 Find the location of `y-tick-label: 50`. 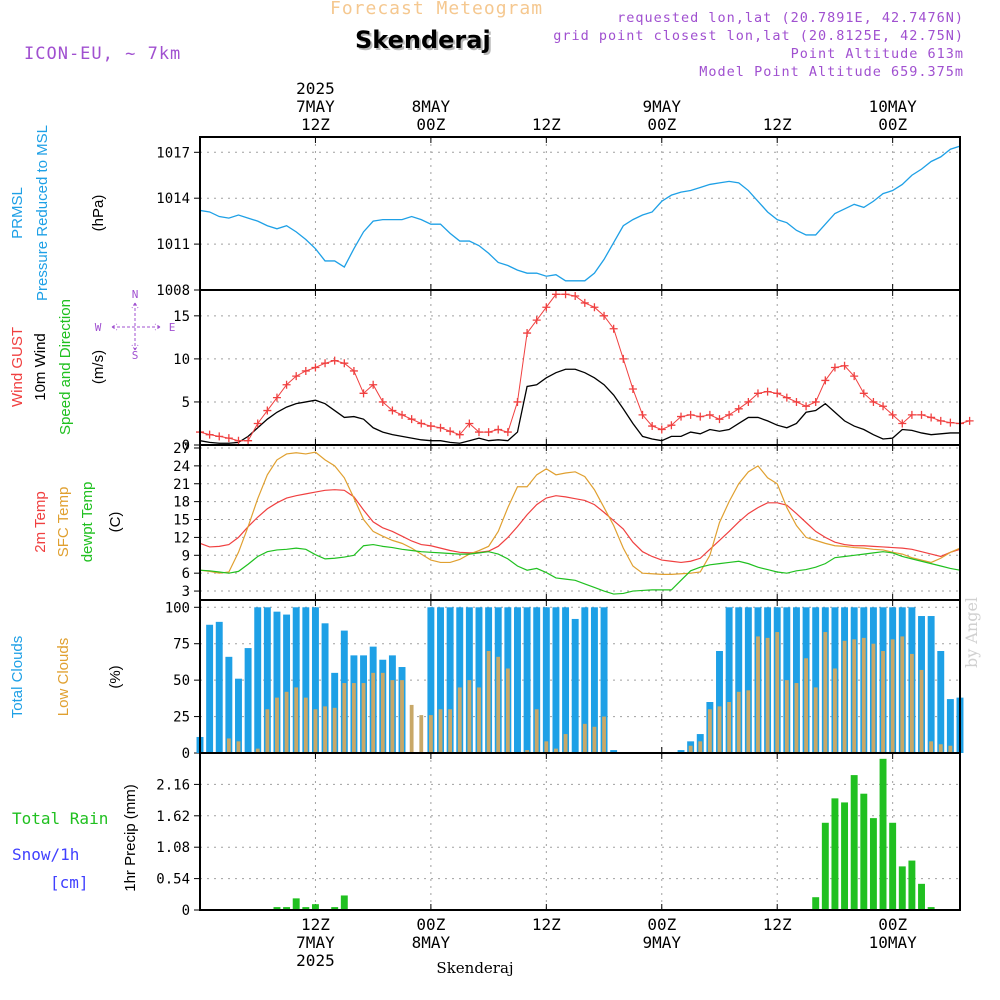

y-tick-label: 50 is located at coordinates (181, 681).